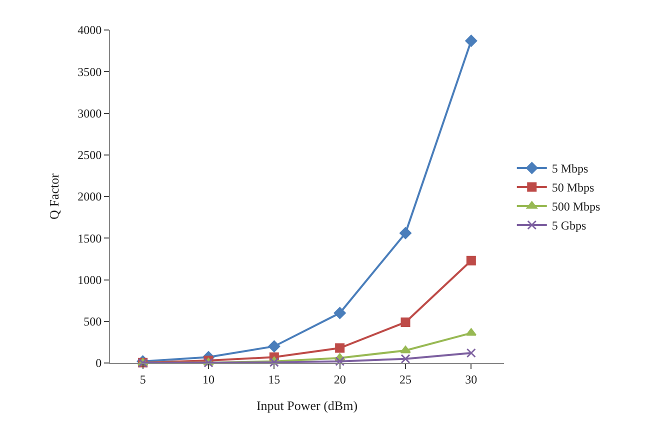 This screenshot has width=654, height=428. What do you see at coordinates (90, 279) in the screenshot?
I see `y-tick-label: 1000` at bounding box center [90, 279].